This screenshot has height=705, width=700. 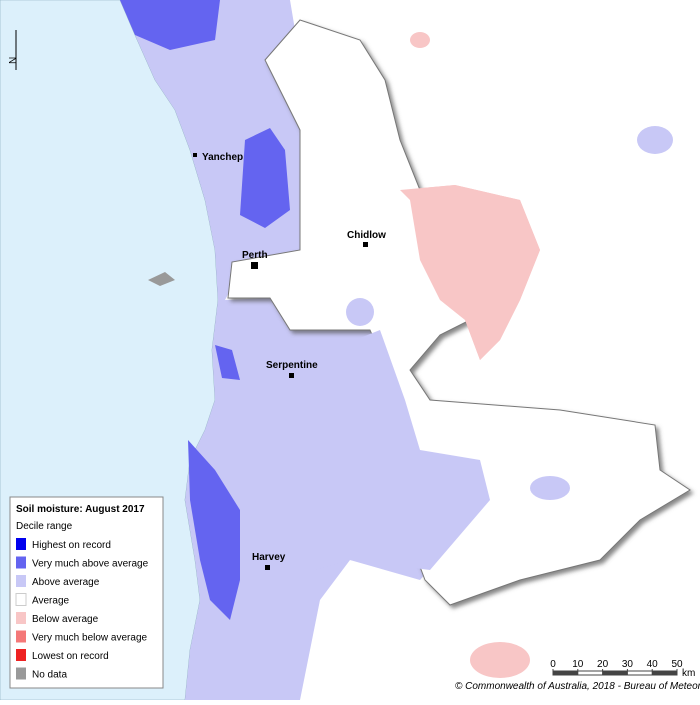 I want to click on place-label: Chidlow, so click(x=366, y=235).